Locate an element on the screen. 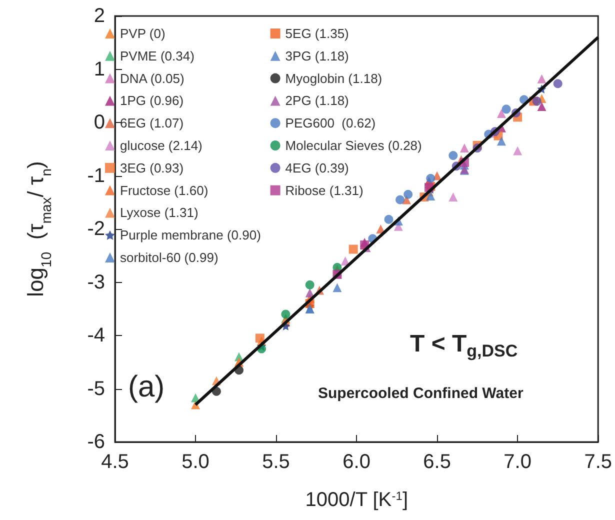  legend-label: PEG600 (0.62) is located at coordinates (330, 123).